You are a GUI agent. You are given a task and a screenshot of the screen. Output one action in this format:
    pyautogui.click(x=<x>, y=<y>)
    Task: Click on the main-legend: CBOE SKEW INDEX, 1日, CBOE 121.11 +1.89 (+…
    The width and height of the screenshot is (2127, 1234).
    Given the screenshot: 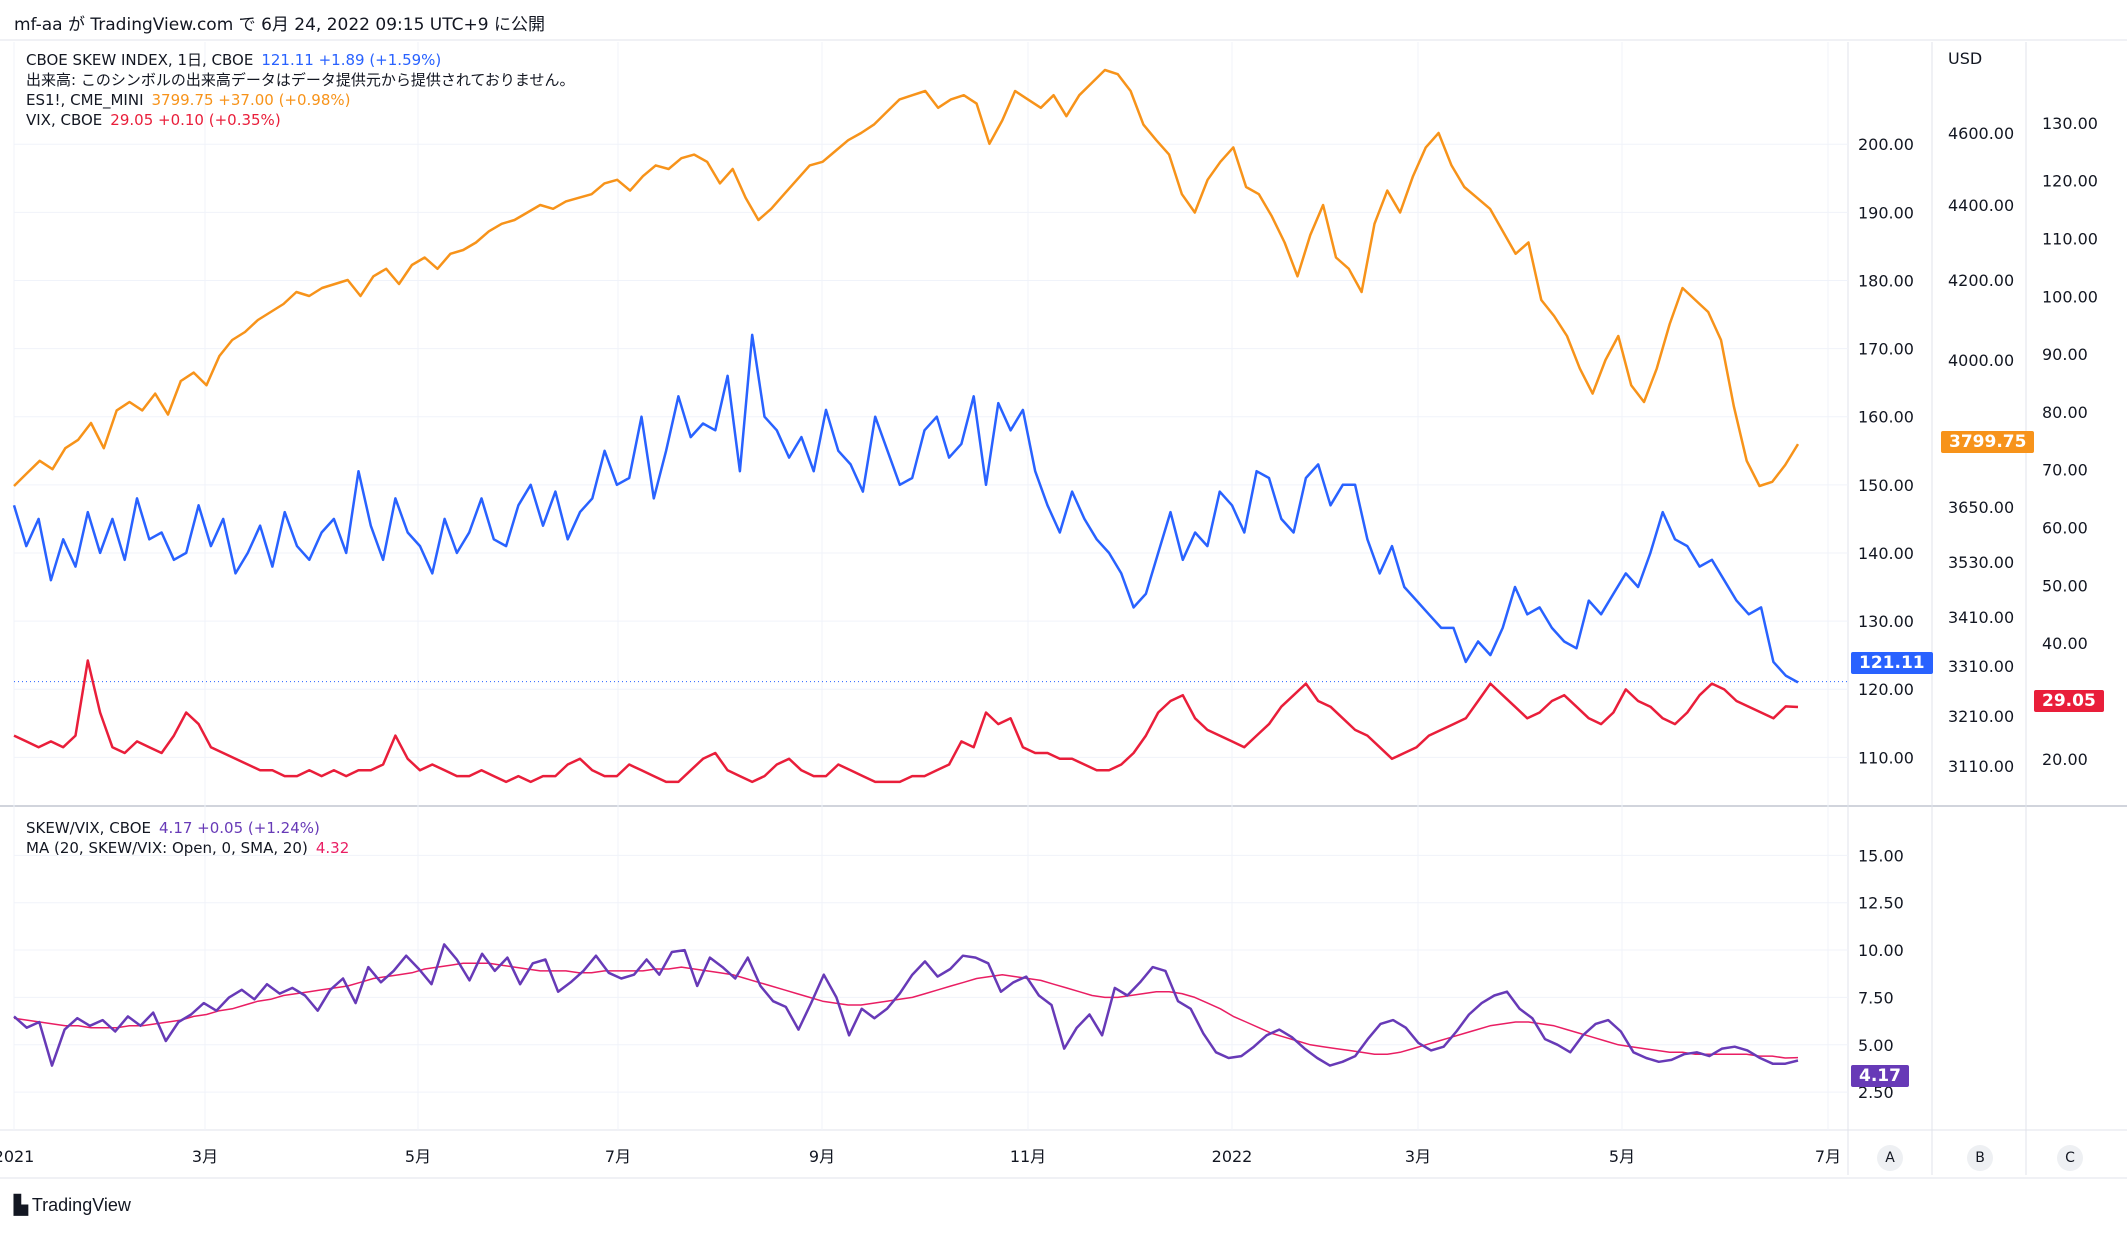 What is the action you would take?
    pyautogui.click(x=300, y=90)
    